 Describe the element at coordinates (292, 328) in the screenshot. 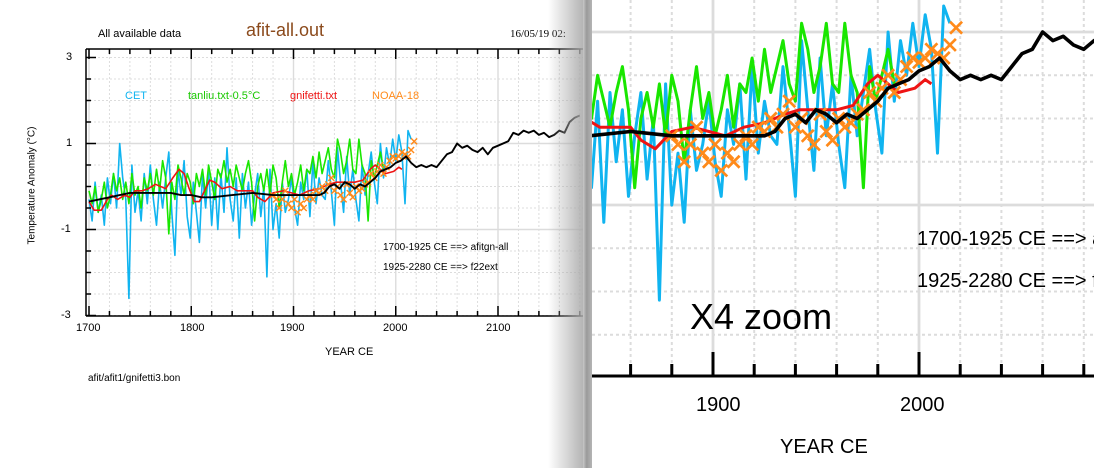

I see `x-tick-label: 1900` at that location.